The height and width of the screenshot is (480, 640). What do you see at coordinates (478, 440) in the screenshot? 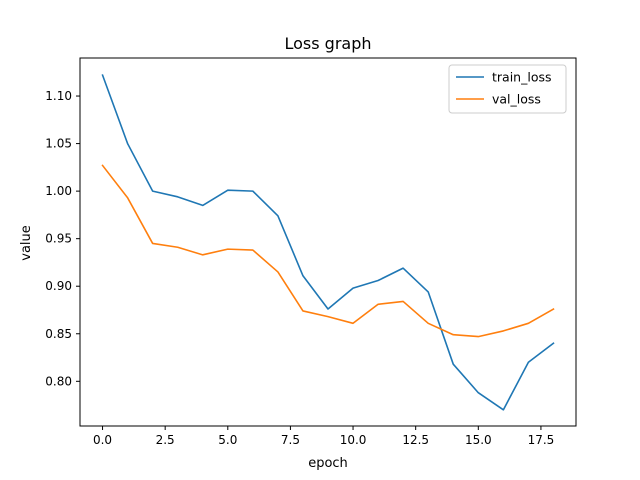
I see `x-tick-label: 15.0` at bounding box center [478, 440].